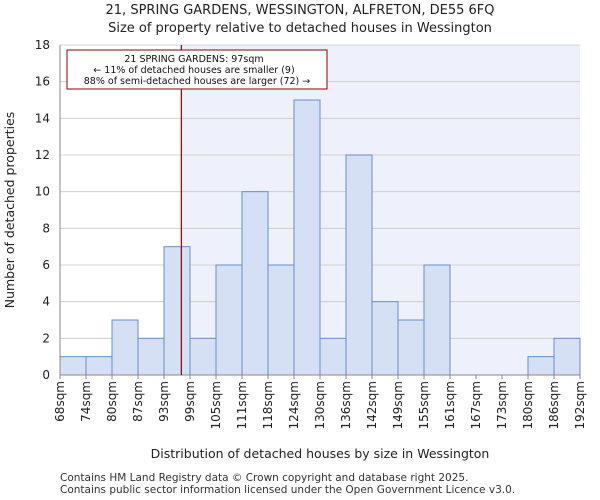 This screenshot has height=500, width=600. I want to click on x-tick-label: 186sqm, so click(554, 405).